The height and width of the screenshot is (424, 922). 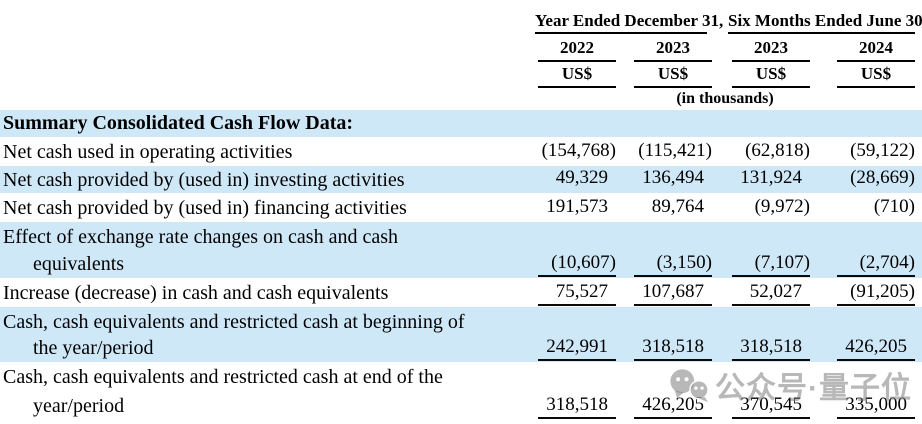 What do you see at coordinates (673, 293) in the screenshot?
I see `value: 107,687` at bounding box center [673, 293].